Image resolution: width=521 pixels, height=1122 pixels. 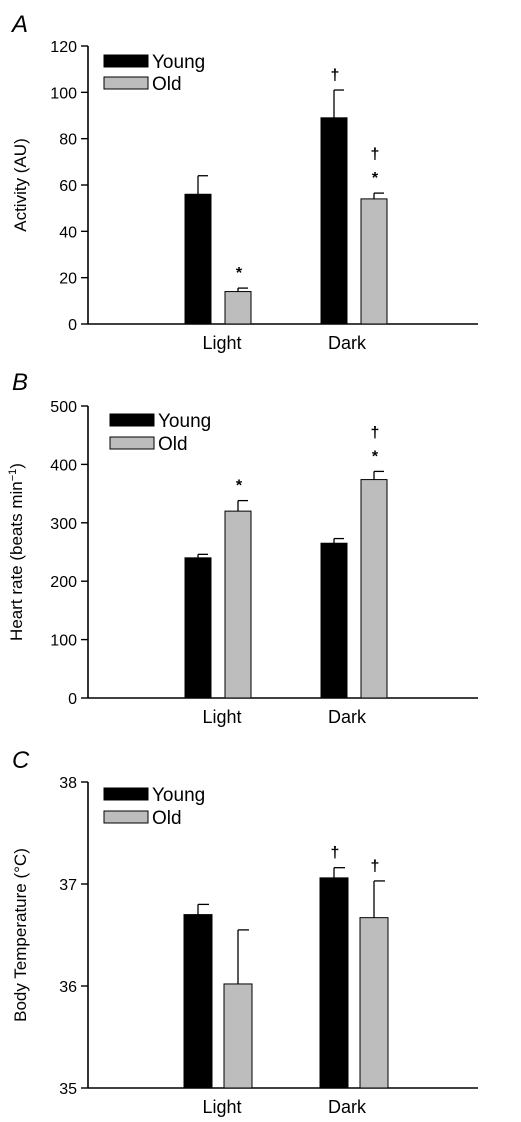 I want to click on y-tick-label: 300, so click(x=63, y=524).